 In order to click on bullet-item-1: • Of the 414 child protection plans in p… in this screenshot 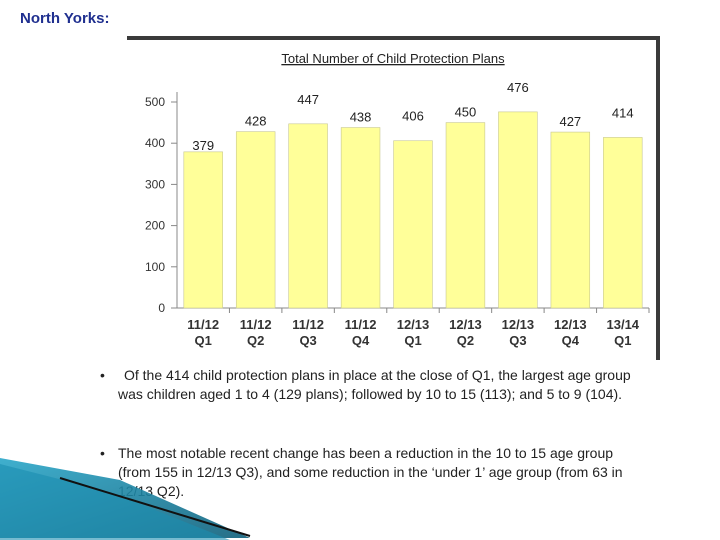, I will do `click(369, 385)`.